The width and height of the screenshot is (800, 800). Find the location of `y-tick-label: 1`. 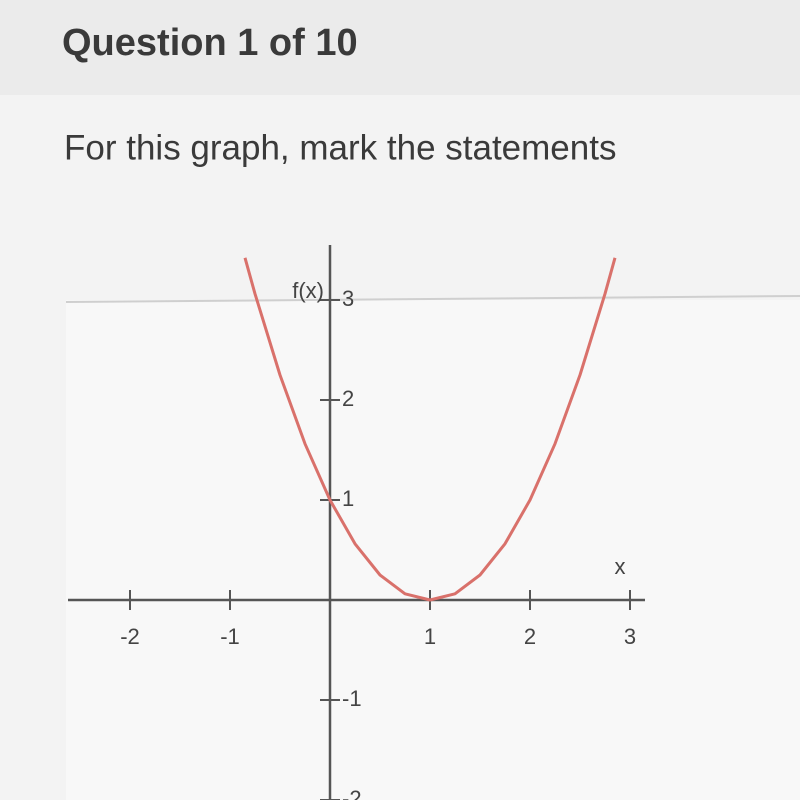

y-tick-label: 1 is located at coordinates (348, 498).